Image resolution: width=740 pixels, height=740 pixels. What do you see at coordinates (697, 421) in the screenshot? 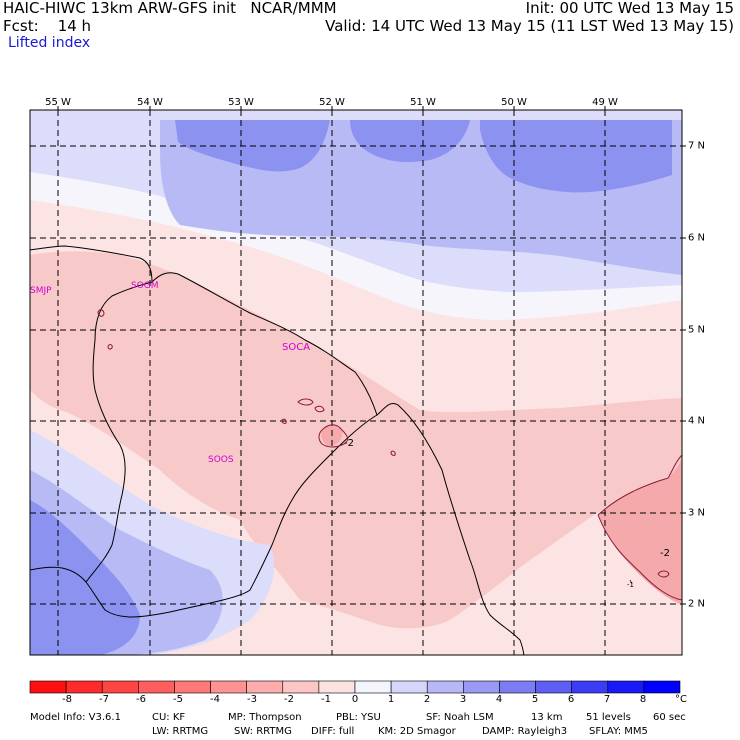
I see `lat-label: 4 N` at bounding box center [697, 421].